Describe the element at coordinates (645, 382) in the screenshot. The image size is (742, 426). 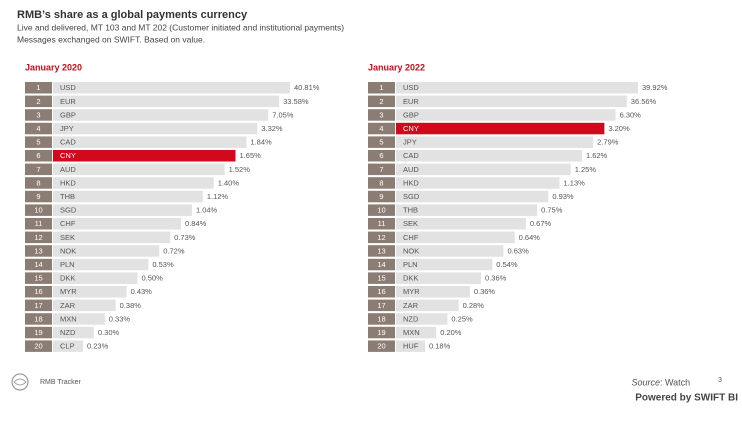
I see `source-label: Source` at that location.